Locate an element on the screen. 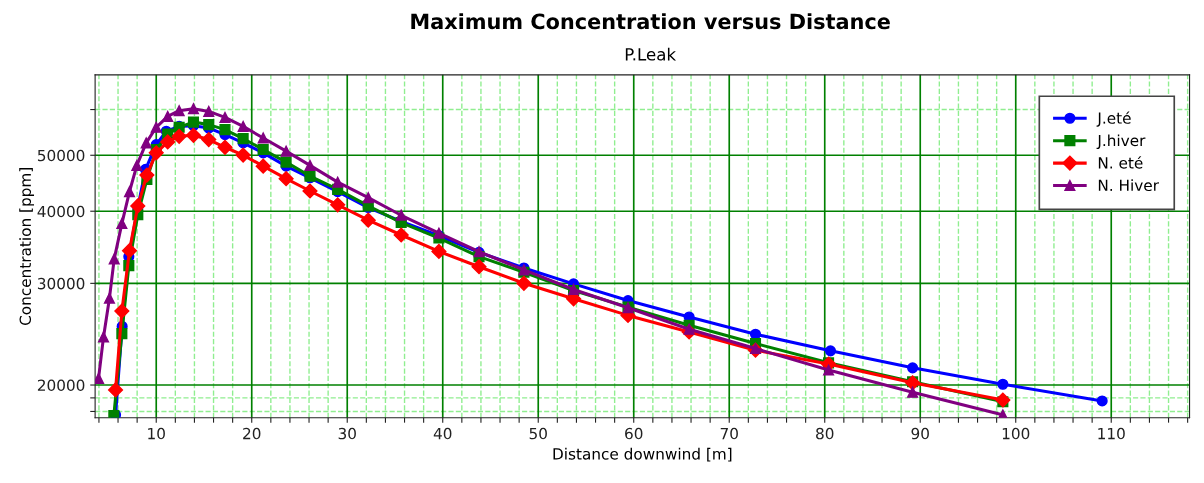 The image size is (1204, 483). x-tick-label: 40 is located at coordinates (442, 433).